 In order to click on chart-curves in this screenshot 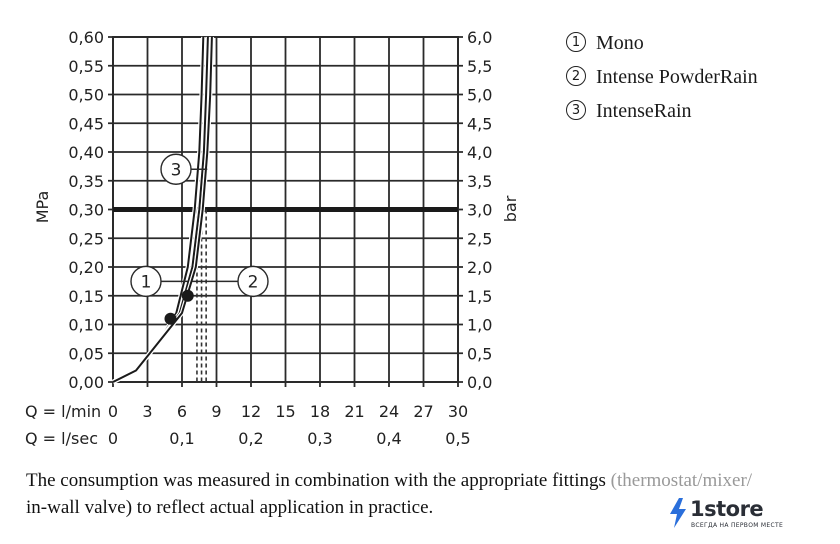, I will do `click(163, 210)`.